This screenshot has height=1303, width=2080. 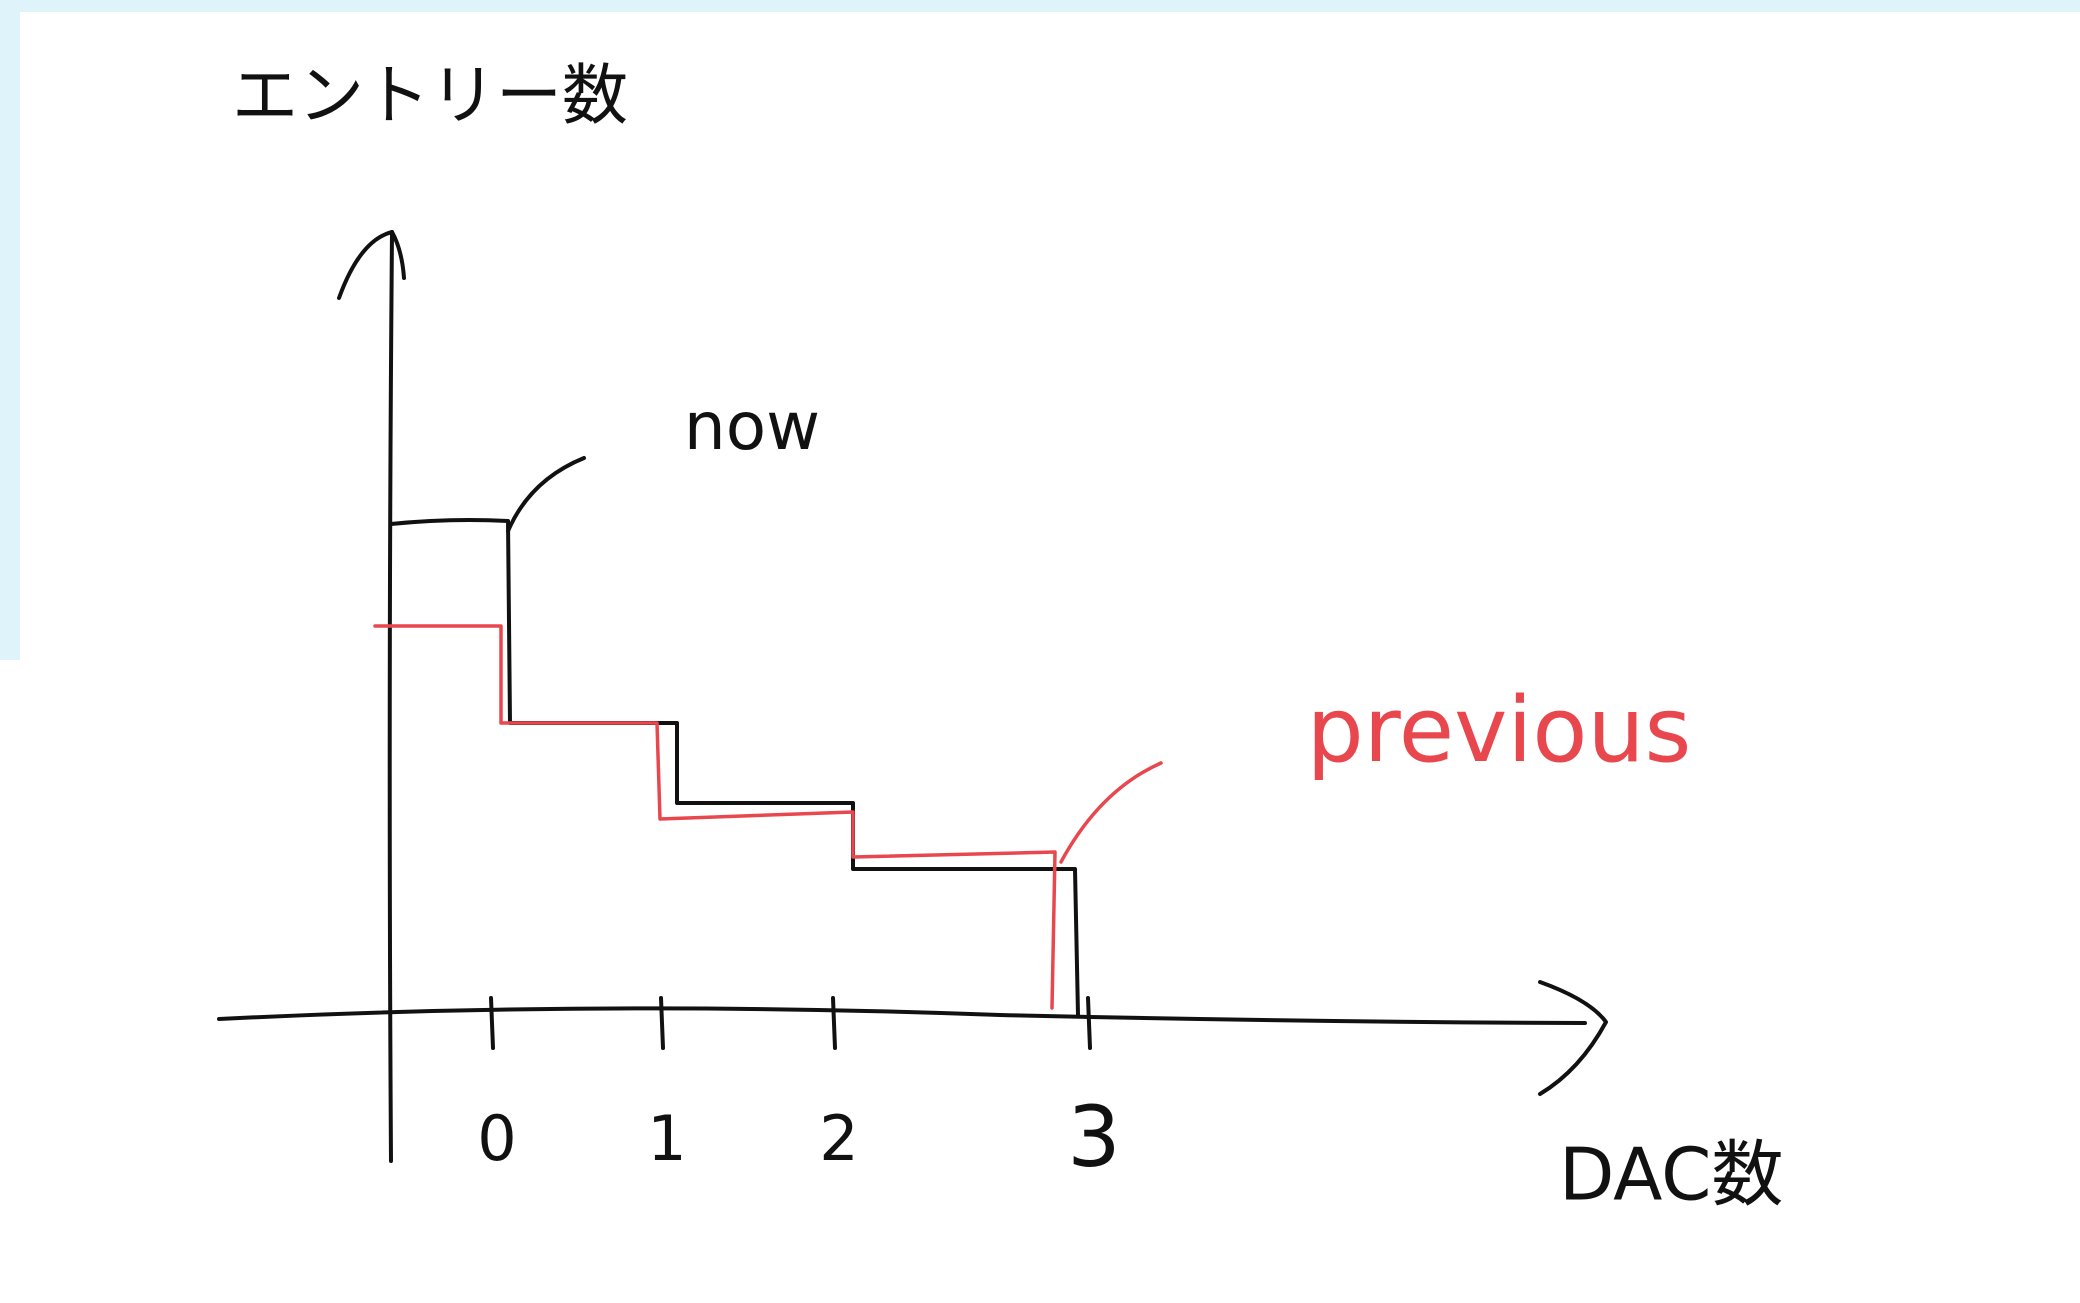 I want to click on top-border, so click(x=1040, y=6).